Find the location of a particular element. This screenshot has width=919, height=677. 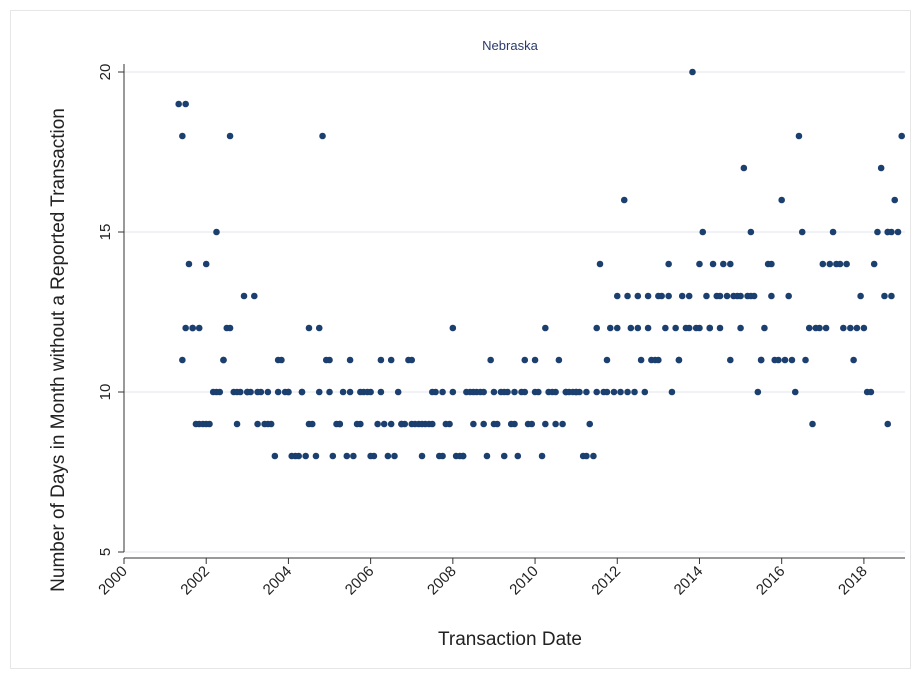

x-tick-label: 2000 is located at coordinates (113, 581).